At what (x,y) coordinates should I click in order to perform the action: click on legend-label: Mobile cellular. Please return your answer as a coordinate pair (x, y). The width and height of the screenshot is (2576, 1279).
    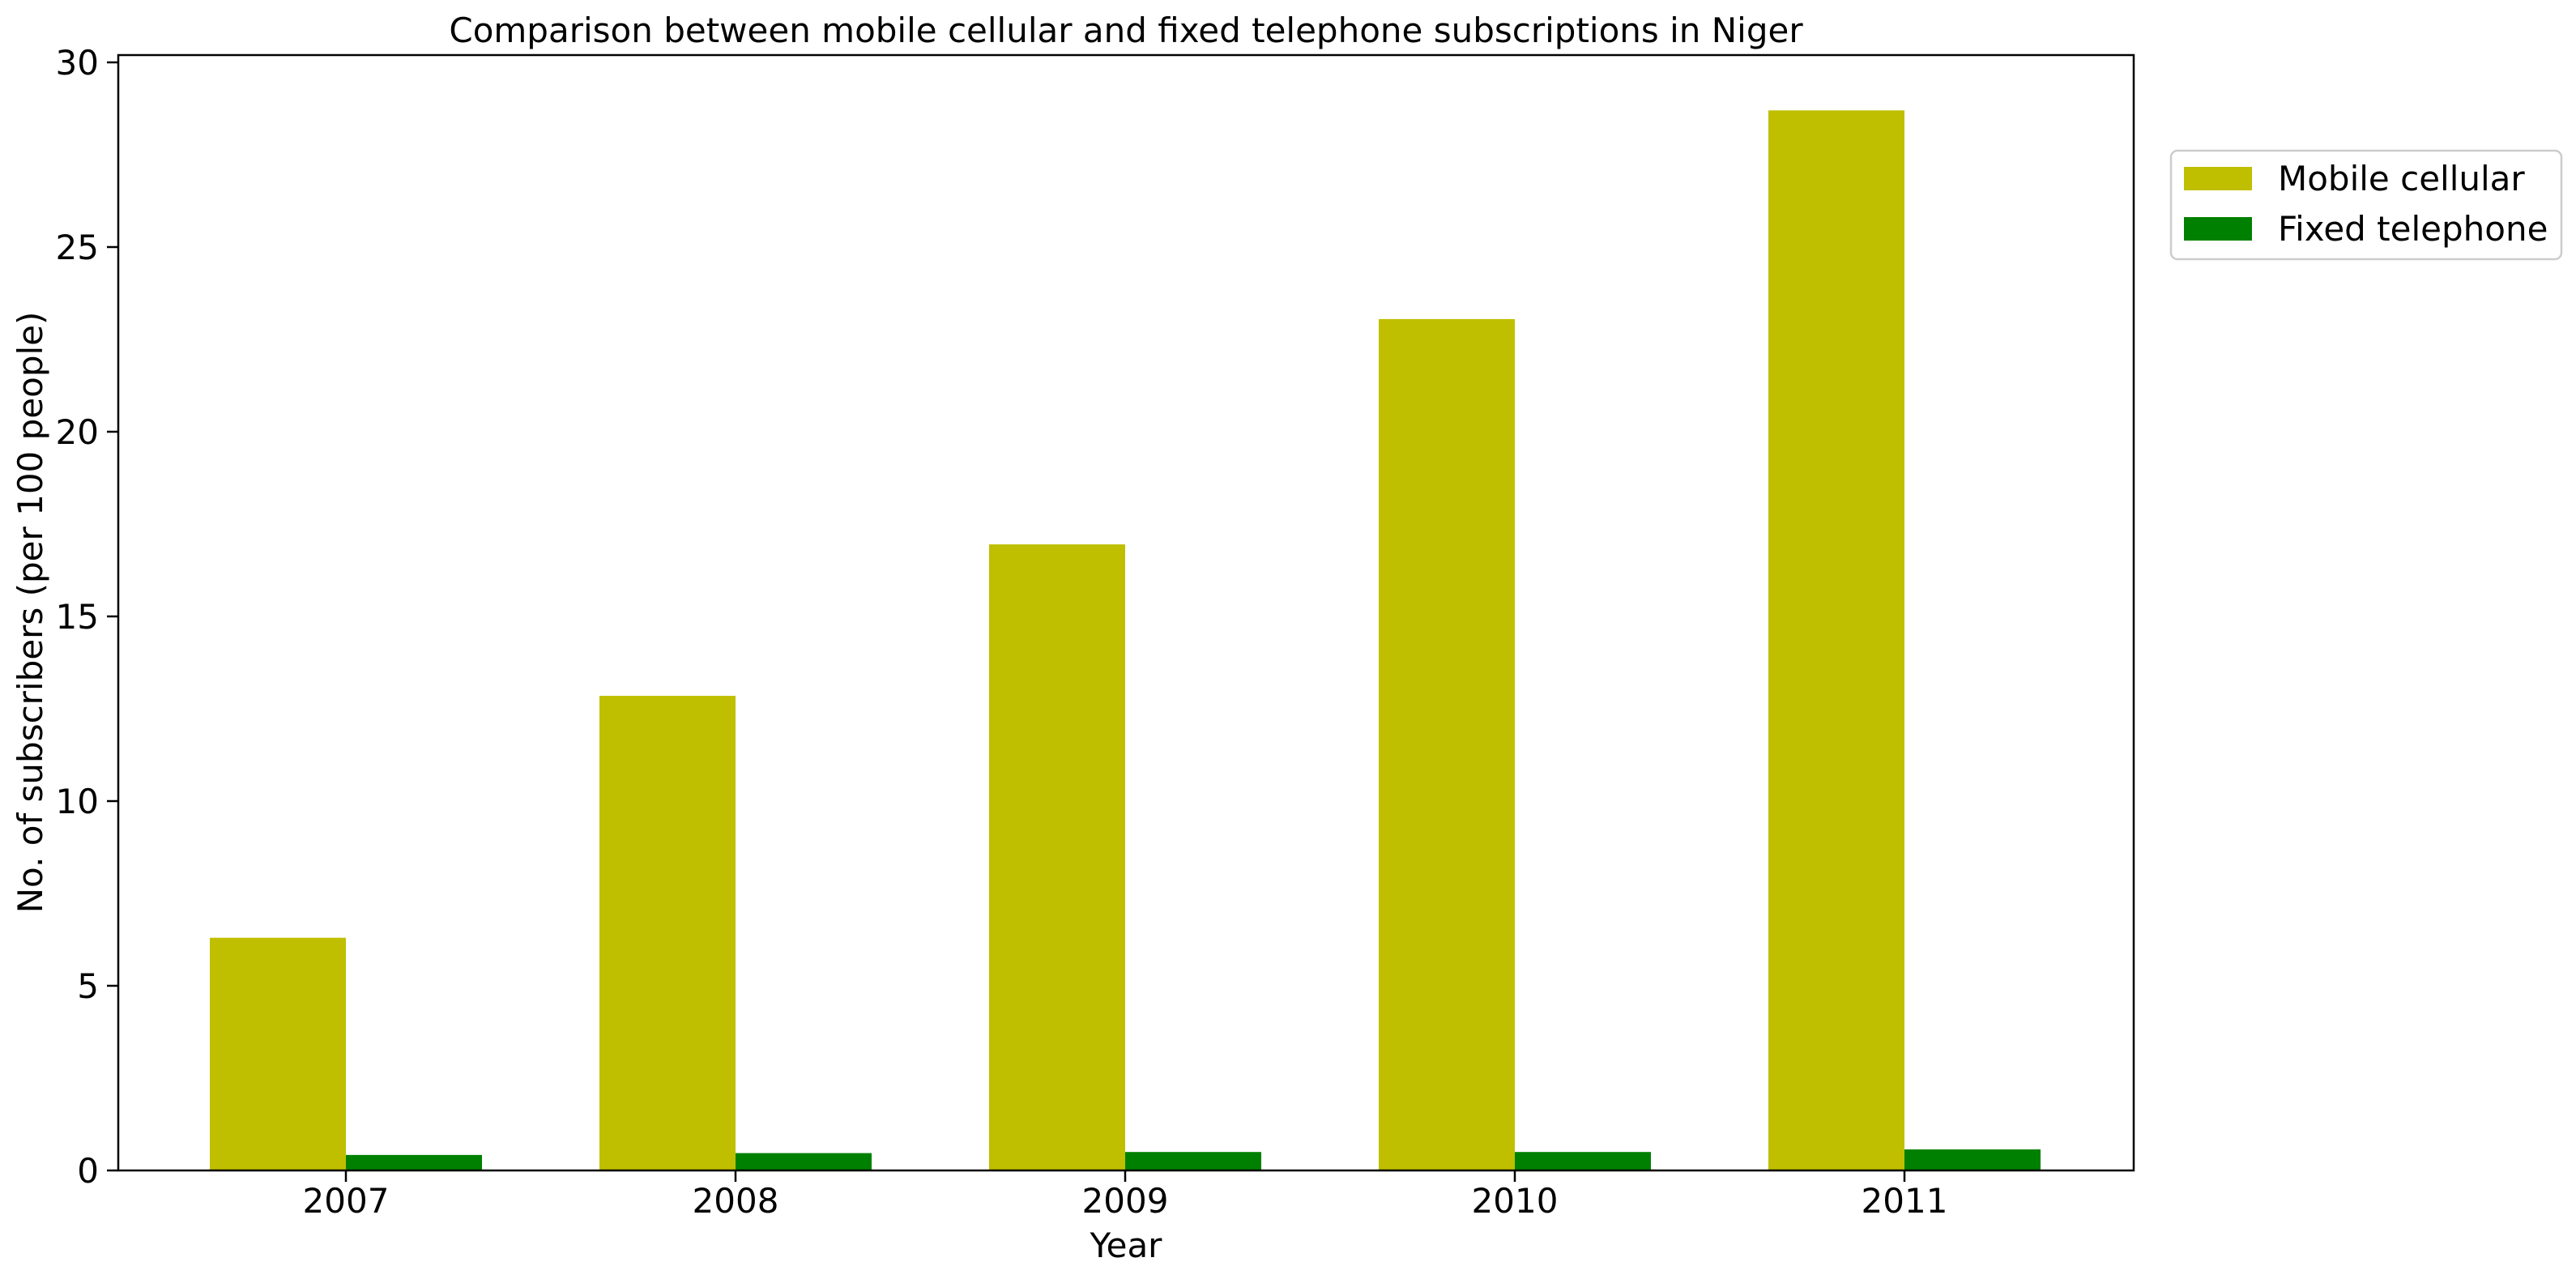
    Looking at the image, I should click on (2402, 178).